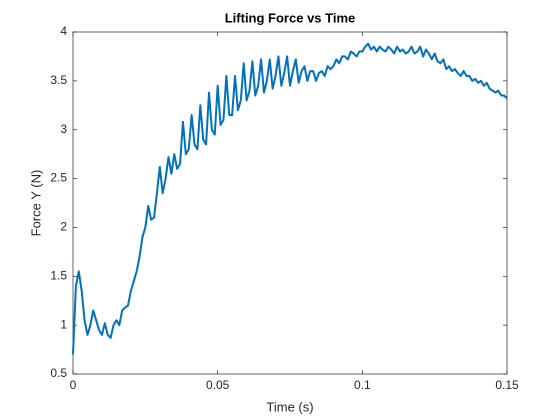  What do you see at coordinates (58, 275) in the screenshot?
I see `y-tick-label: 1.5` at bounding box center [58, 275].